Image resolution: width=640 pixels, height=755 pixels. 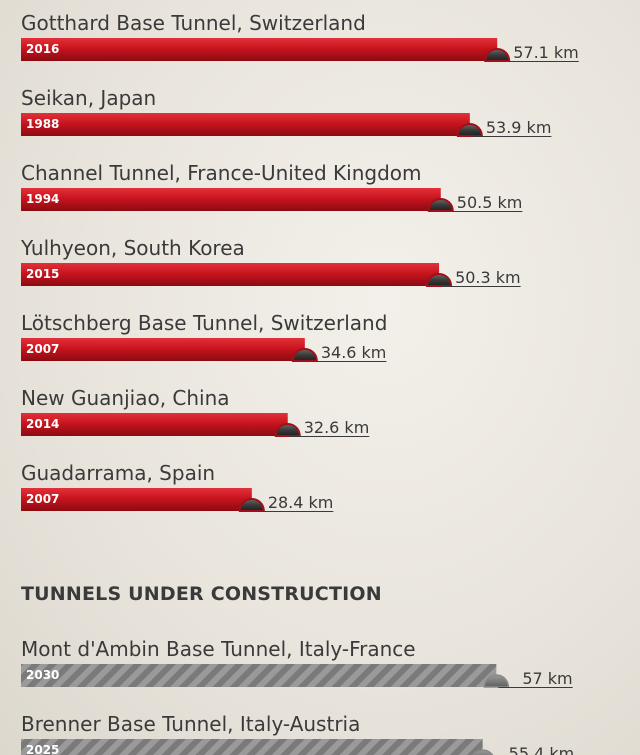 What do you see at coordinates (132, 248) in the screenshot?
I see `tunnel-name: Yulhyeon, South Korea` at bounding box center [132, 248].